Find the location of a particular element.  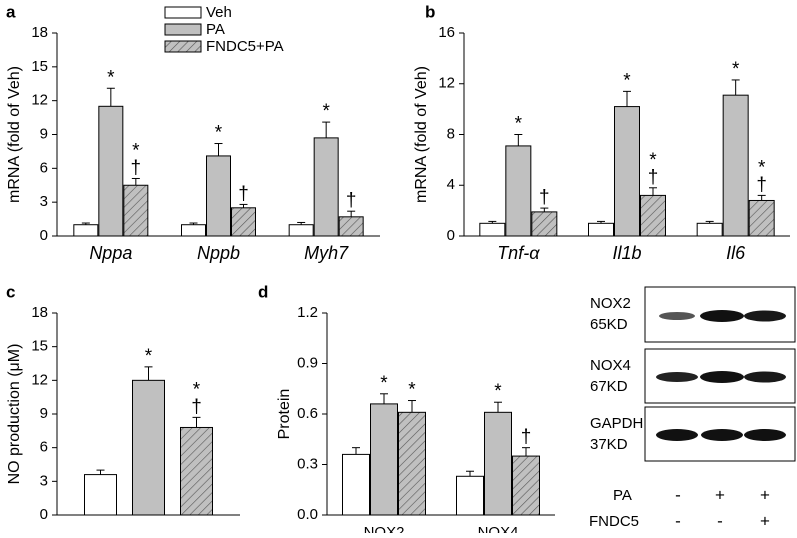

blot-row-label: NOX4 is located at coordinates (610, 365).